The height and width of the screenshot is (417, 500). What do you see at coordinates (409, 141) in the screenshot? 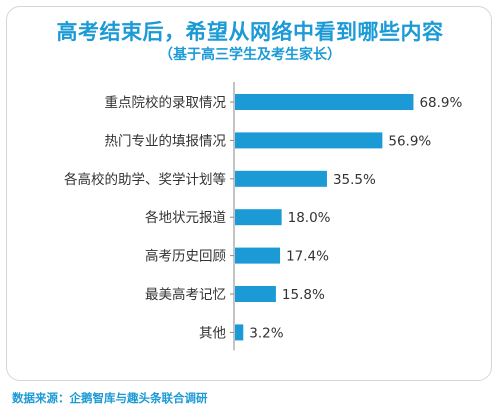
I see `data-label: 56.9%` at bounding box center [409, 141].